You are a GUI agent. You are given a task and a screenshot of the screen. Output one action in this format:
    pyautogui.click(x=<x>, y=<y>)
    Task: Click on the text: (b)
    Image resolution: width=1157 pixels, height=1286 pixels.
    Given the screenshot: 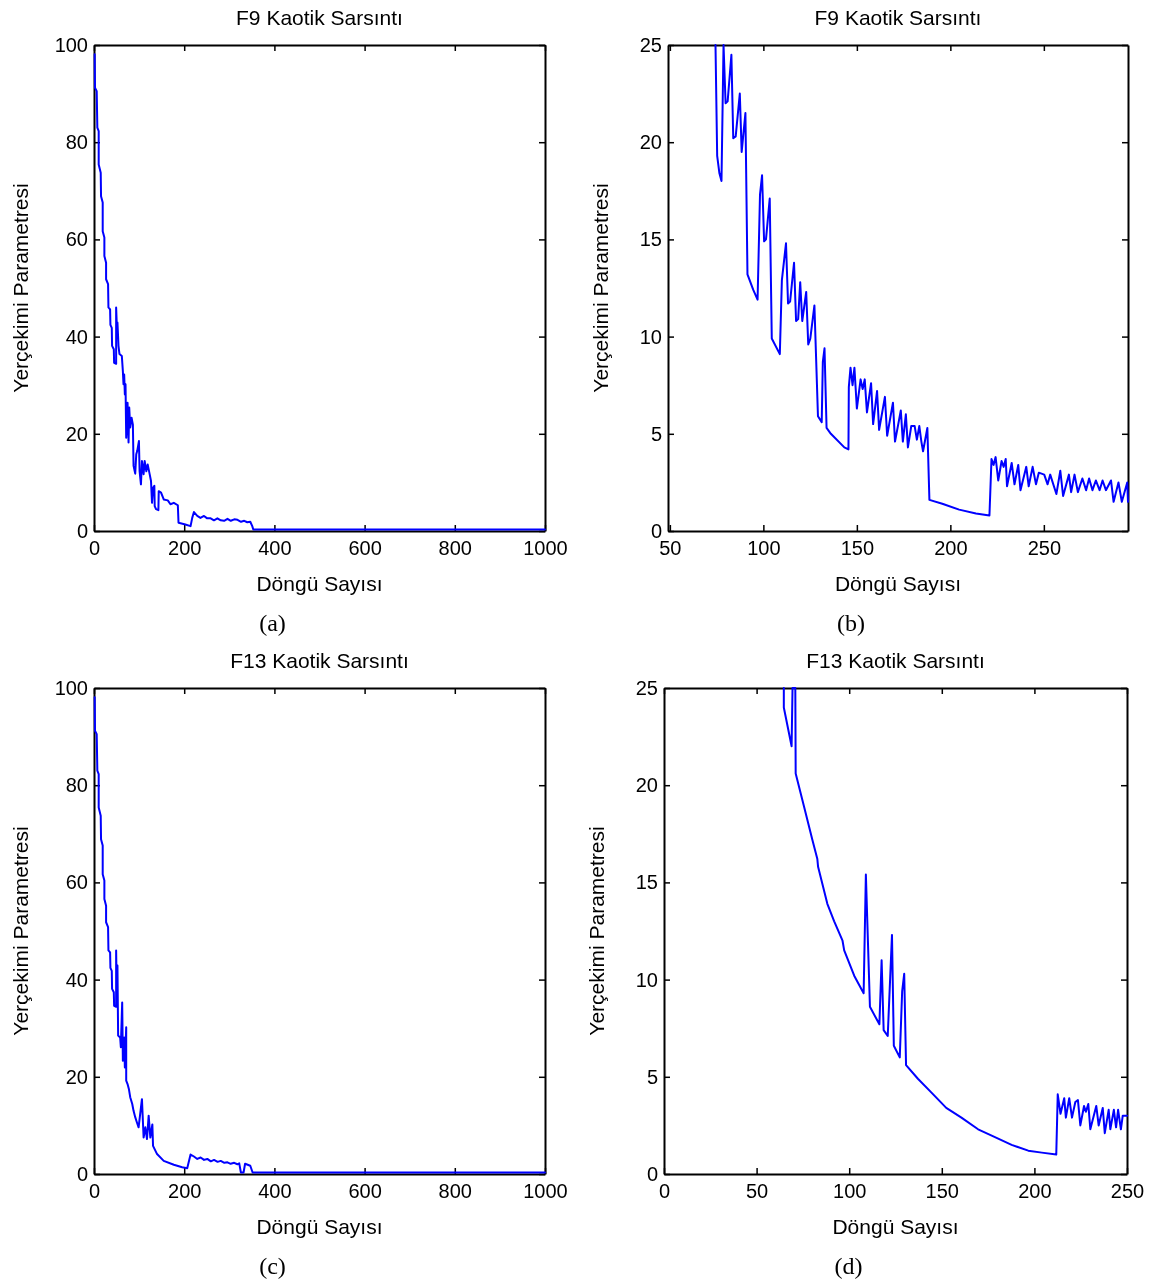 What is the action you would take?
    pyautogui.click(x=851, y=623)
    